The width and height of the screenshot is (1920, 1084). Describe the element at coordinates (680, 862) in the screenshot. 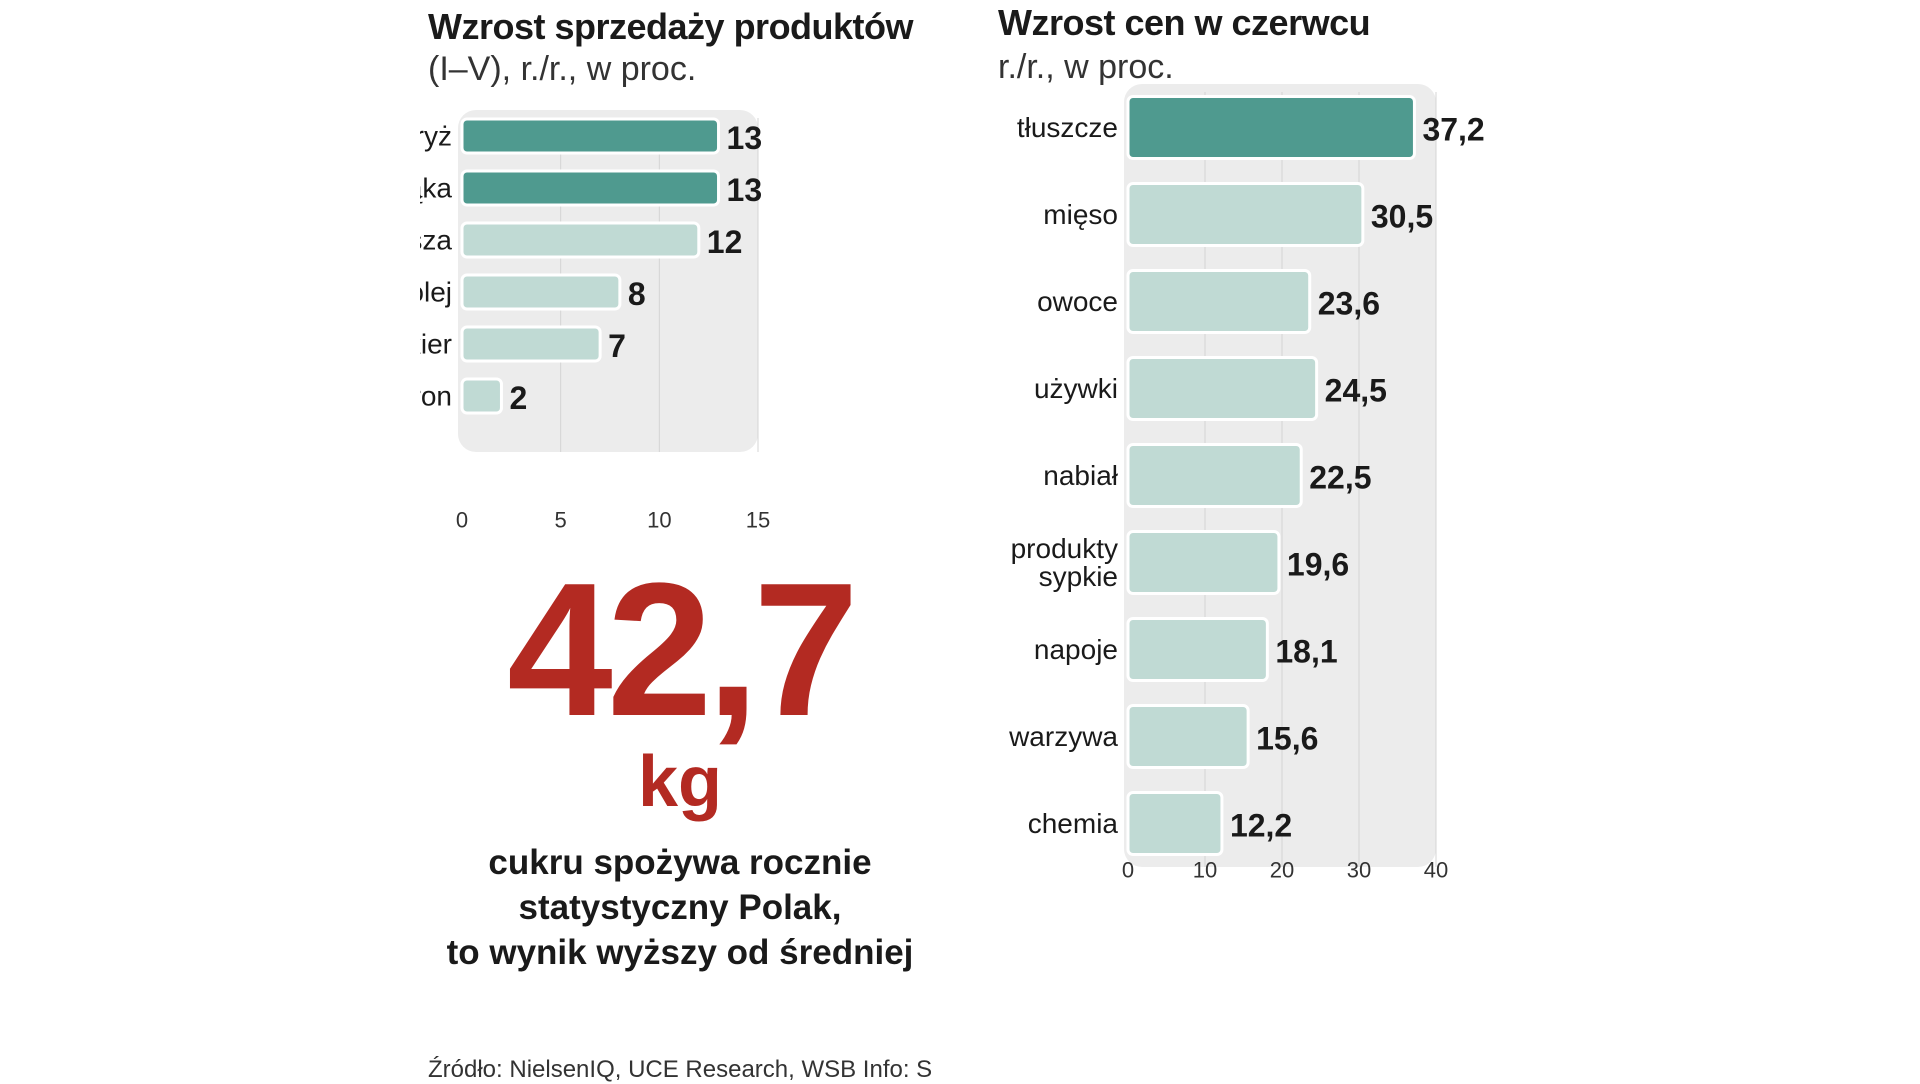

I see `caption-line: cukru spożywa rocznie` at that location.